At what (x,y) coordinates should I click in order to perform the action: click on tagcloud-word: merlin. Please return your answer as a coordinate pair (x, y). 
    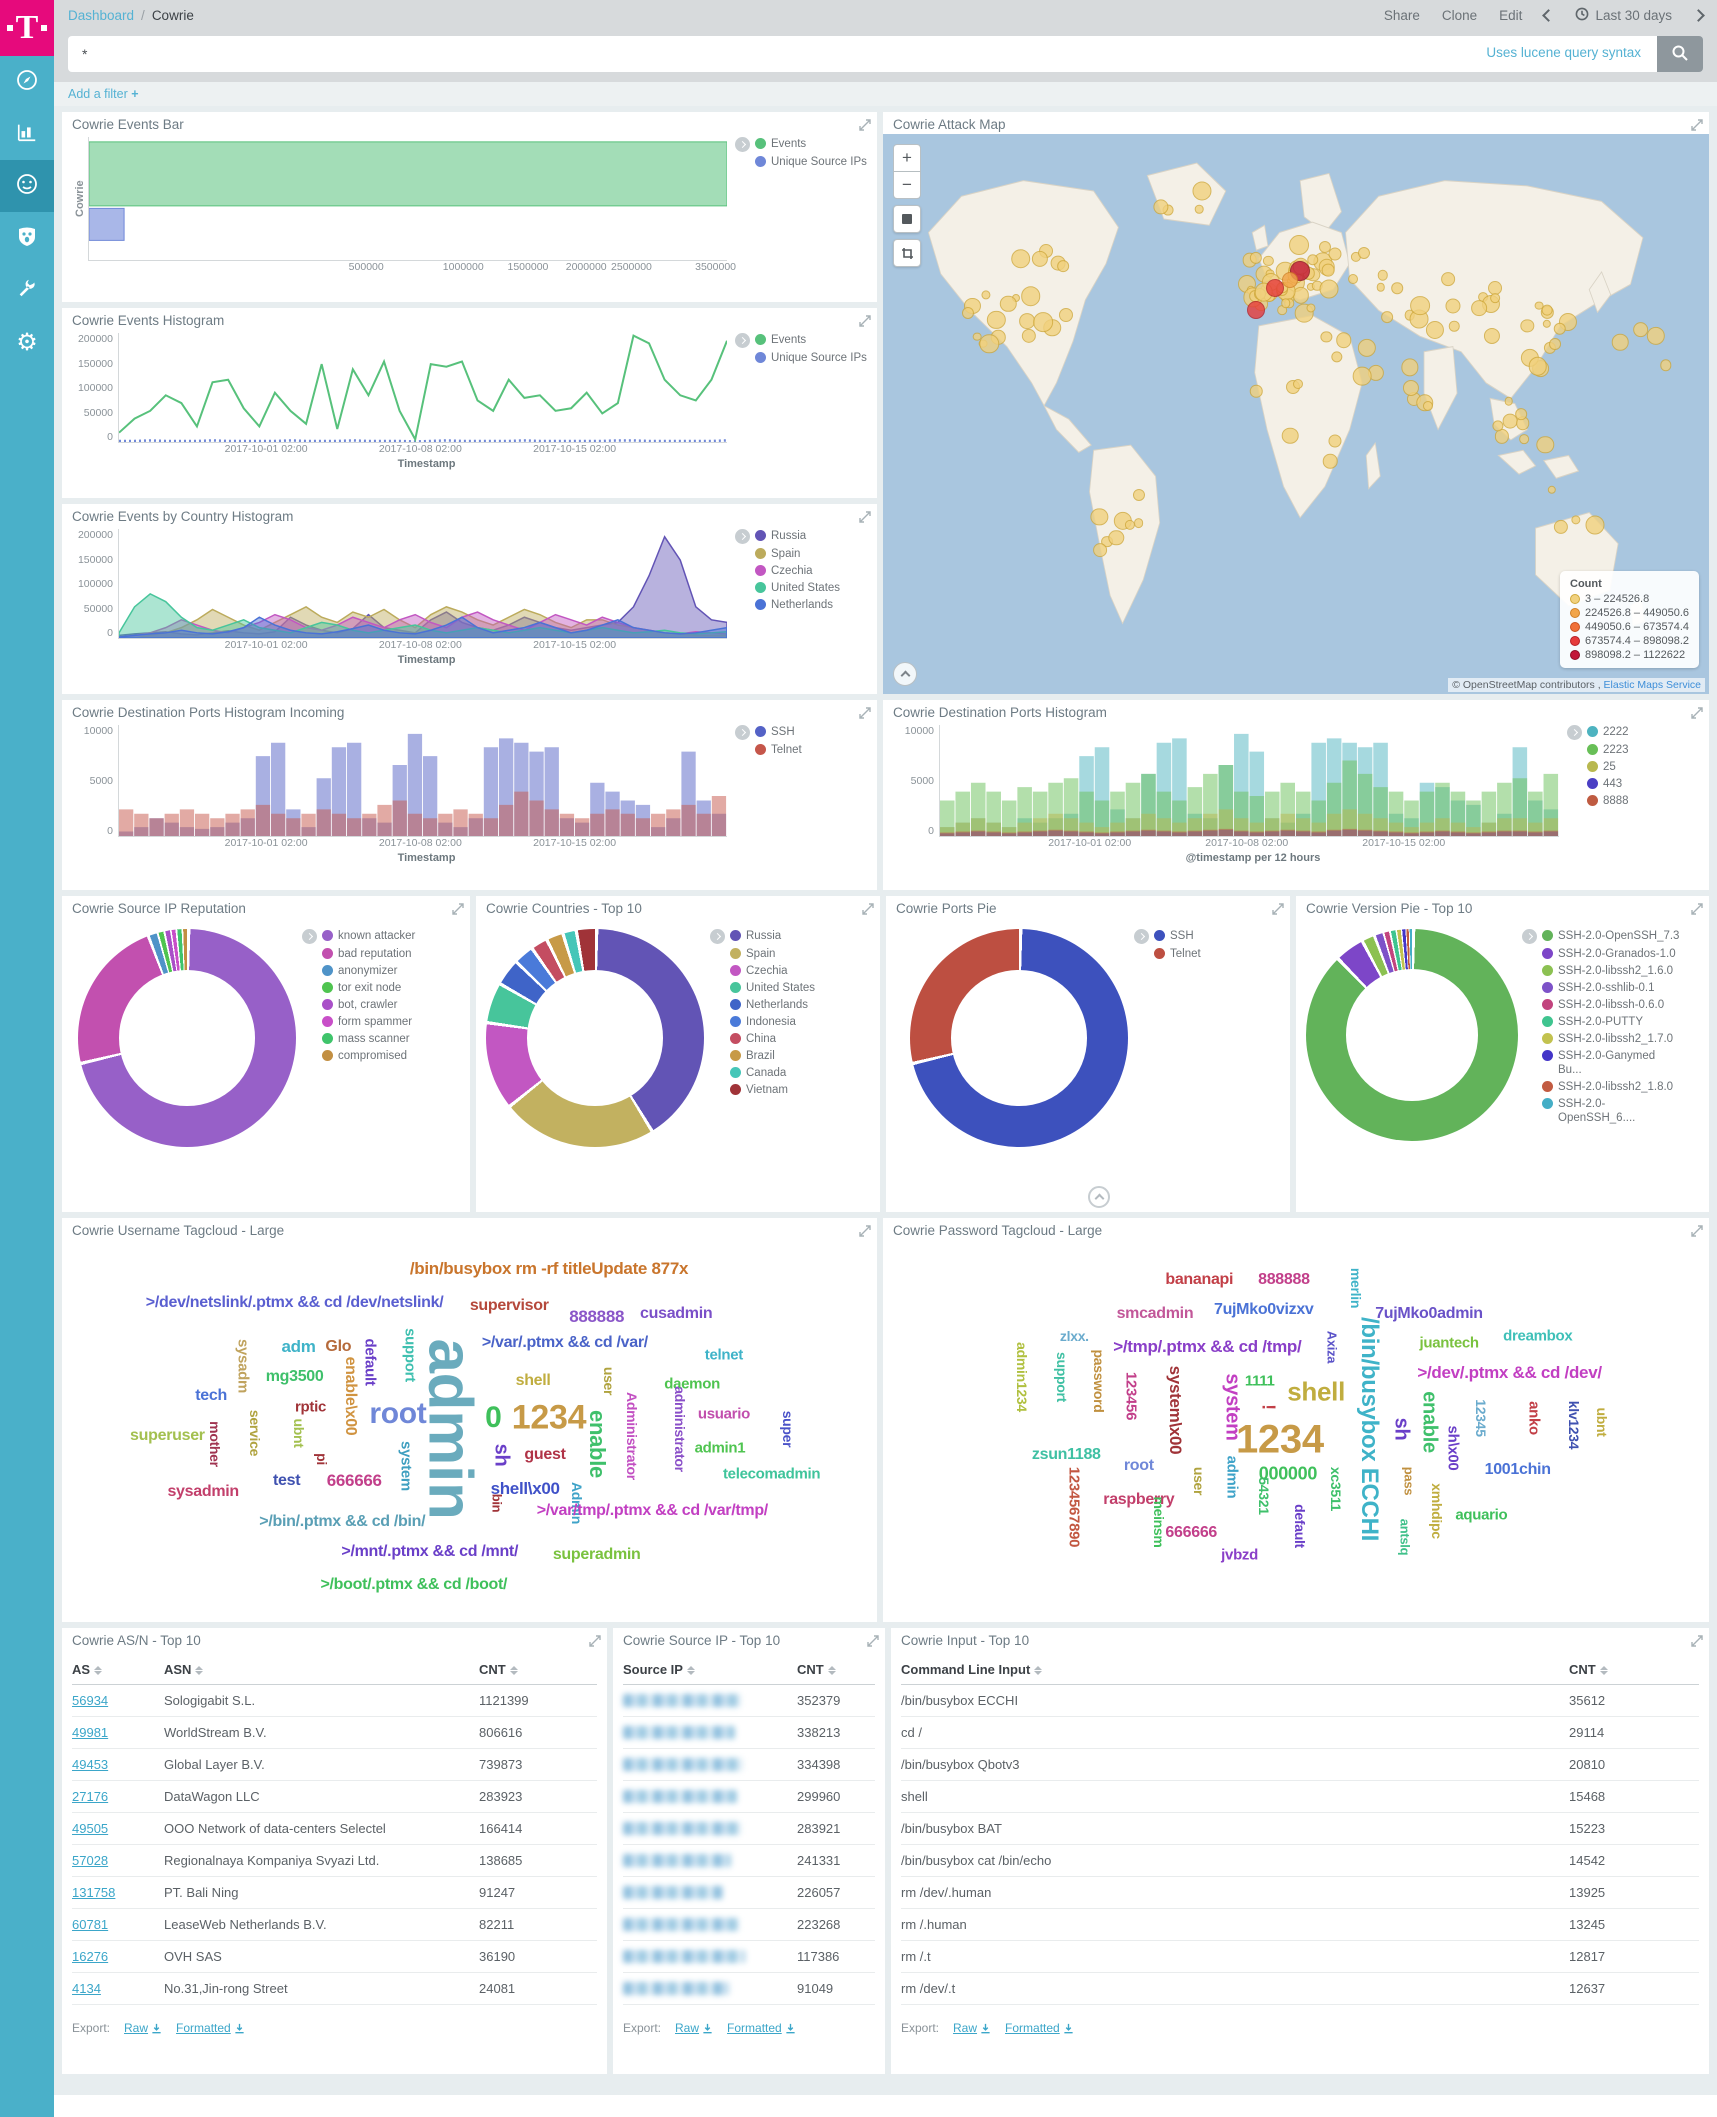
    Looking at the image, I should click on (1356, 1287).